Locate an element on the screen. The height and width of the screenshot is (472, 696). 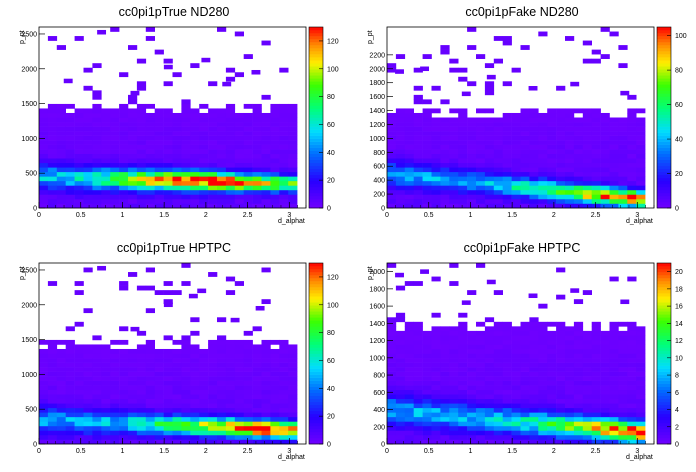
z-tick-label: 100 is located at coordinates (333, 305).